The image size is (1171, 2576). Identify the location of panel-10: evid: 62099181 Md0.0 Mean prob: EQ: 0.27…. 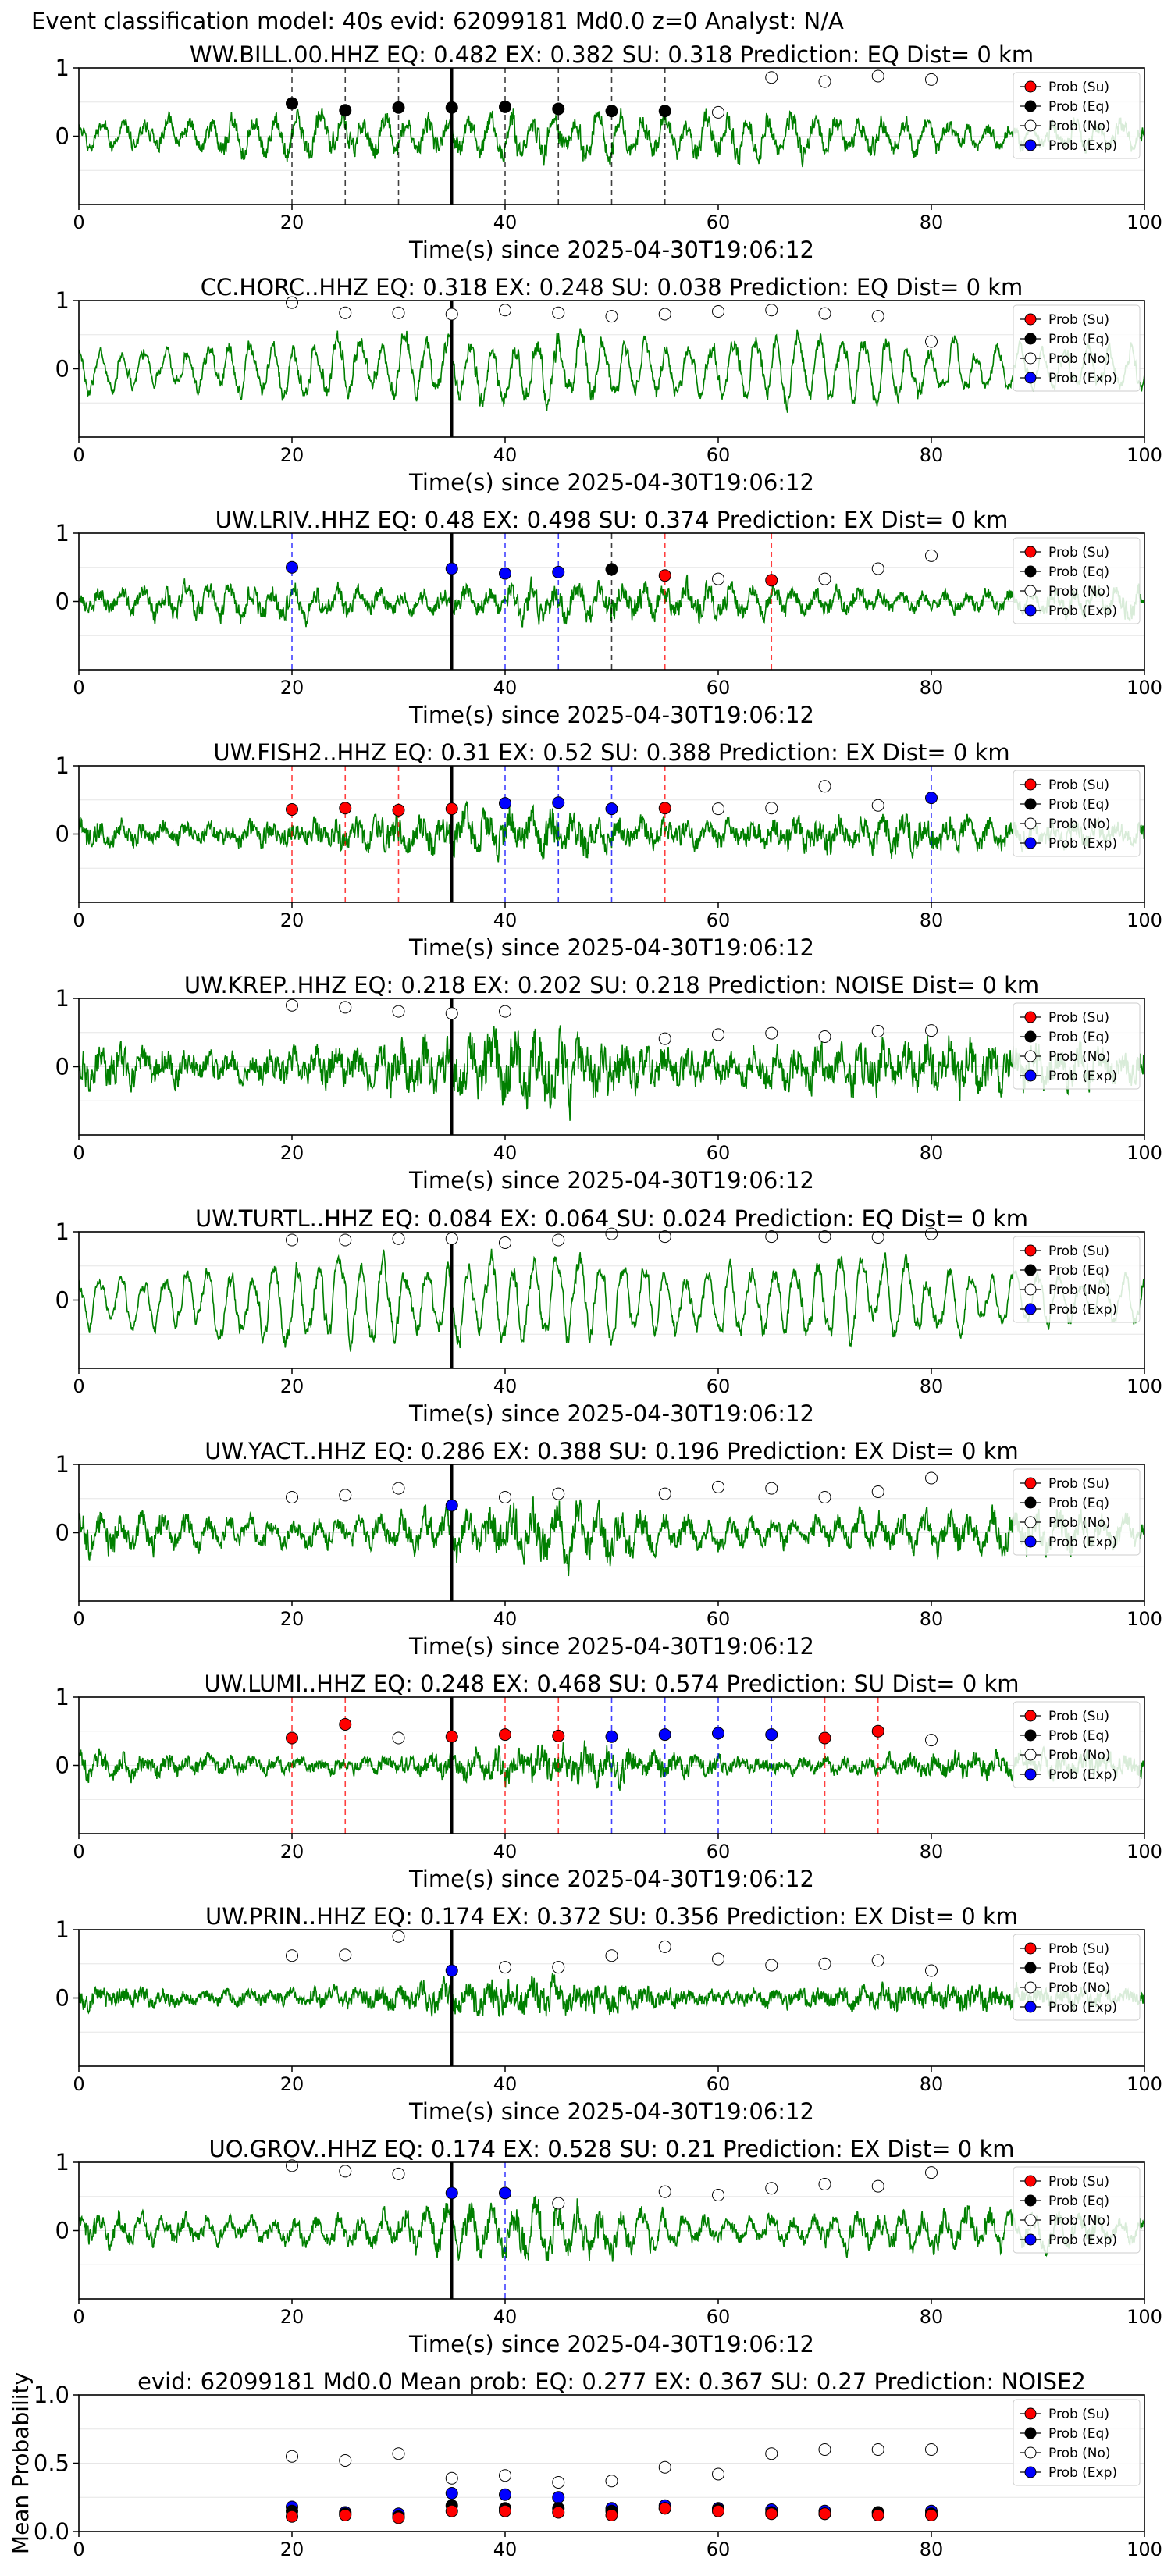
(585, 2464).